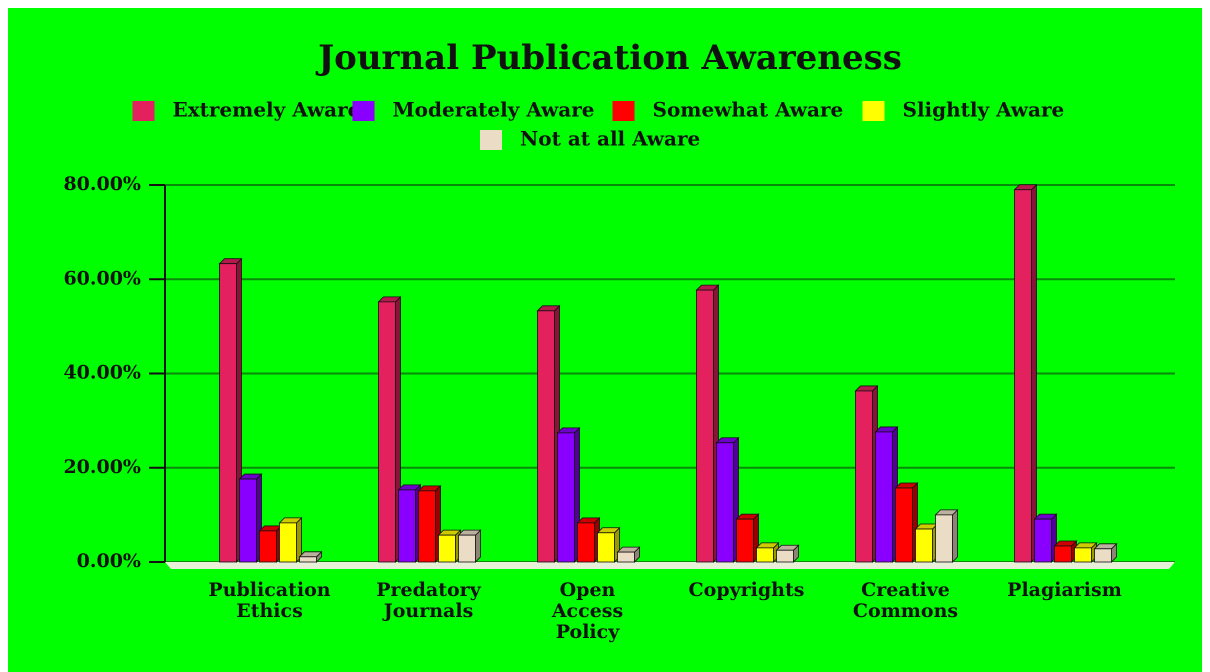 This screenshot has height=672, width=1210. I want to click on legend-label: Moderately Aware, so click(494, 110).